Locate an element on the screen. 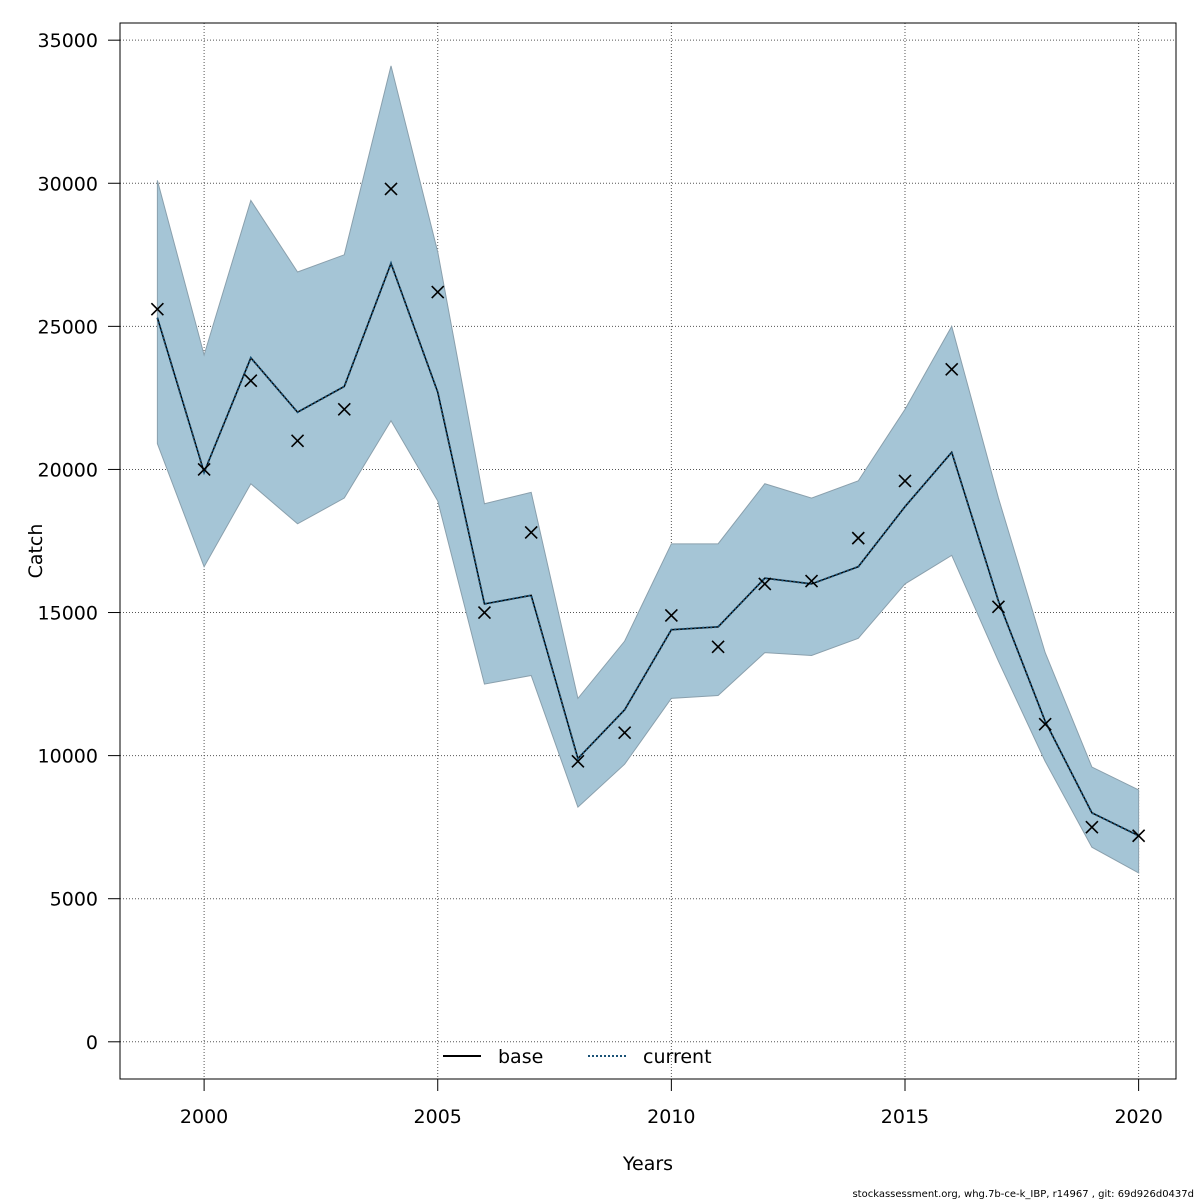 The image size is (1200, 1200). x-axis-title: Years is located at coordinates (647, 1164).